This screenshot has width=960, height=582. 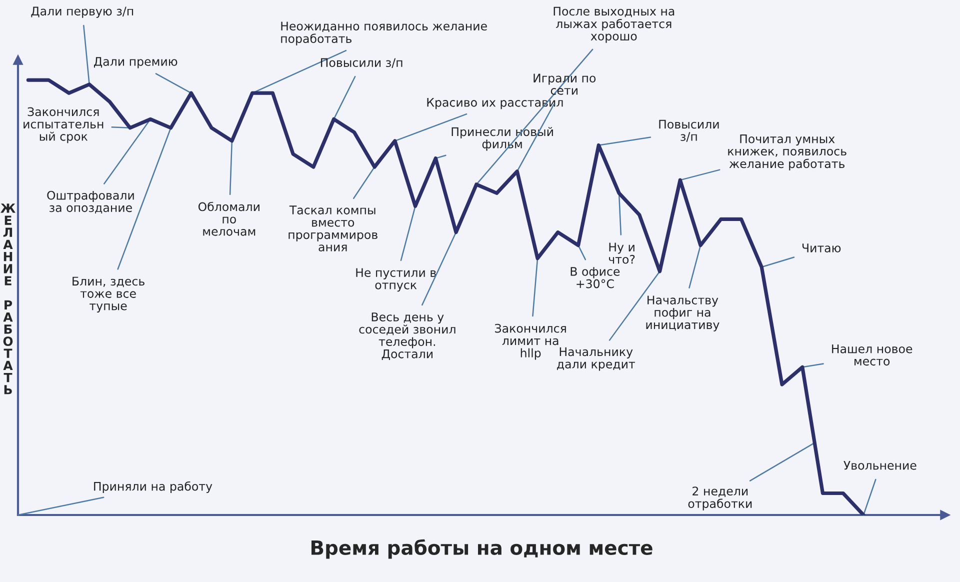 I want to click on annotation: В офисе +30°C, so click(x=595, y=277).